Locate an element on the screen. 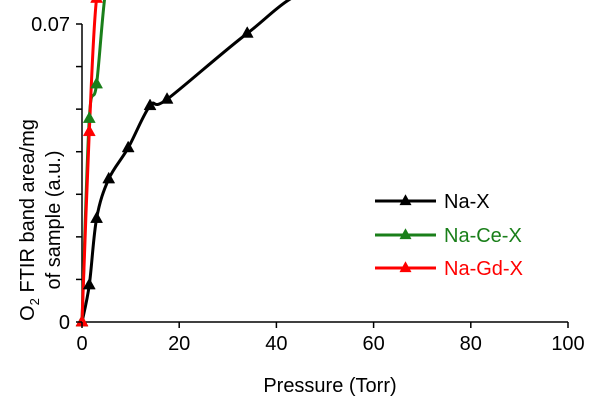  y-axis-title: O2 FTIR band area/mg of sample (a.u.) is located at coordinates (41, 220).